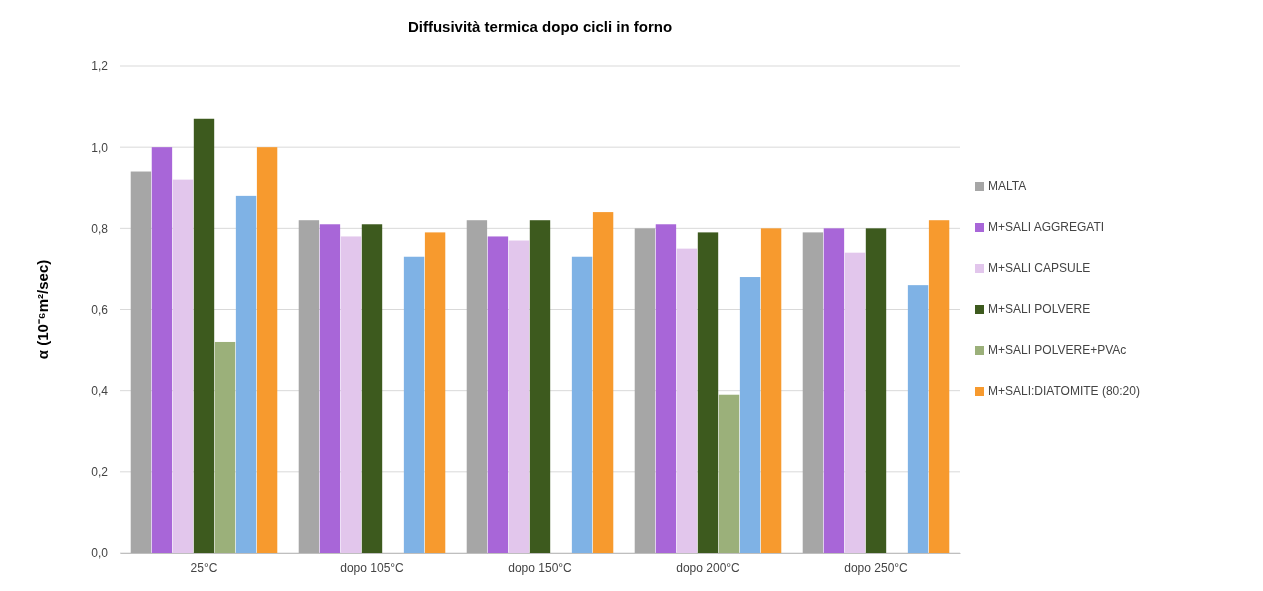 The width and height of the screenshot is (1263, 591). I want to click on y-axis-title: α (10⁻⁶m²/sec), so click(42, 309).